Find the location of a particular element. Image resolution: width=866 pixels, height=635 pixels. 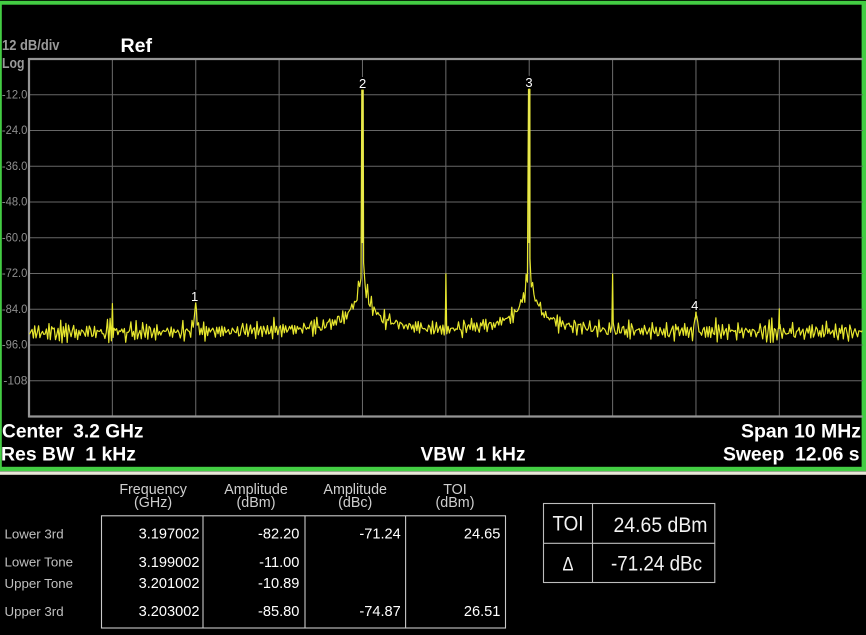

svg-text: -10.89 is located at coordinates (278, 584).